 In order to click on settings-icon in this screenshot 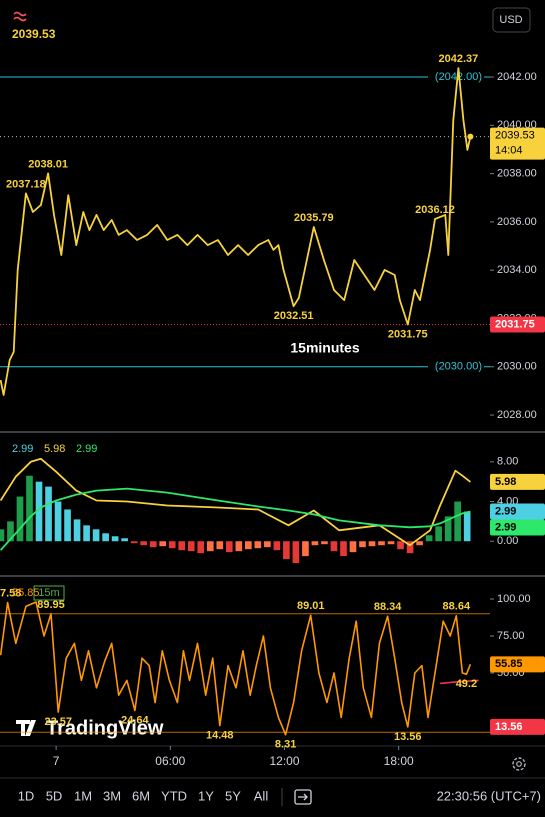, I will do `click(519, 764)`.